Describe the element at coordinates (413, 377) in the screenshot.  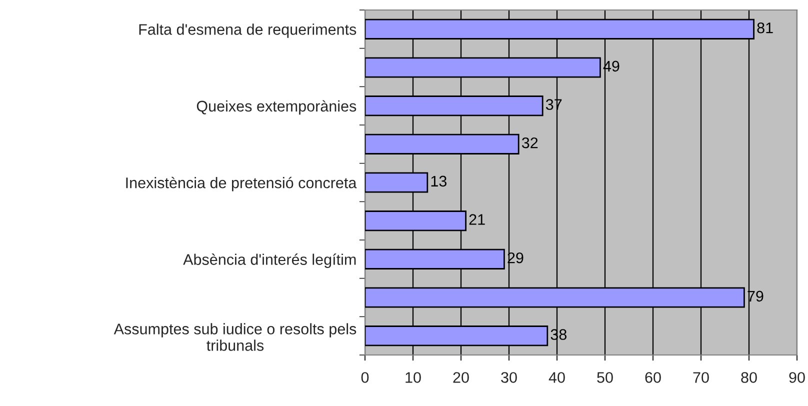
I see `x-tick-label: 10` at that location.